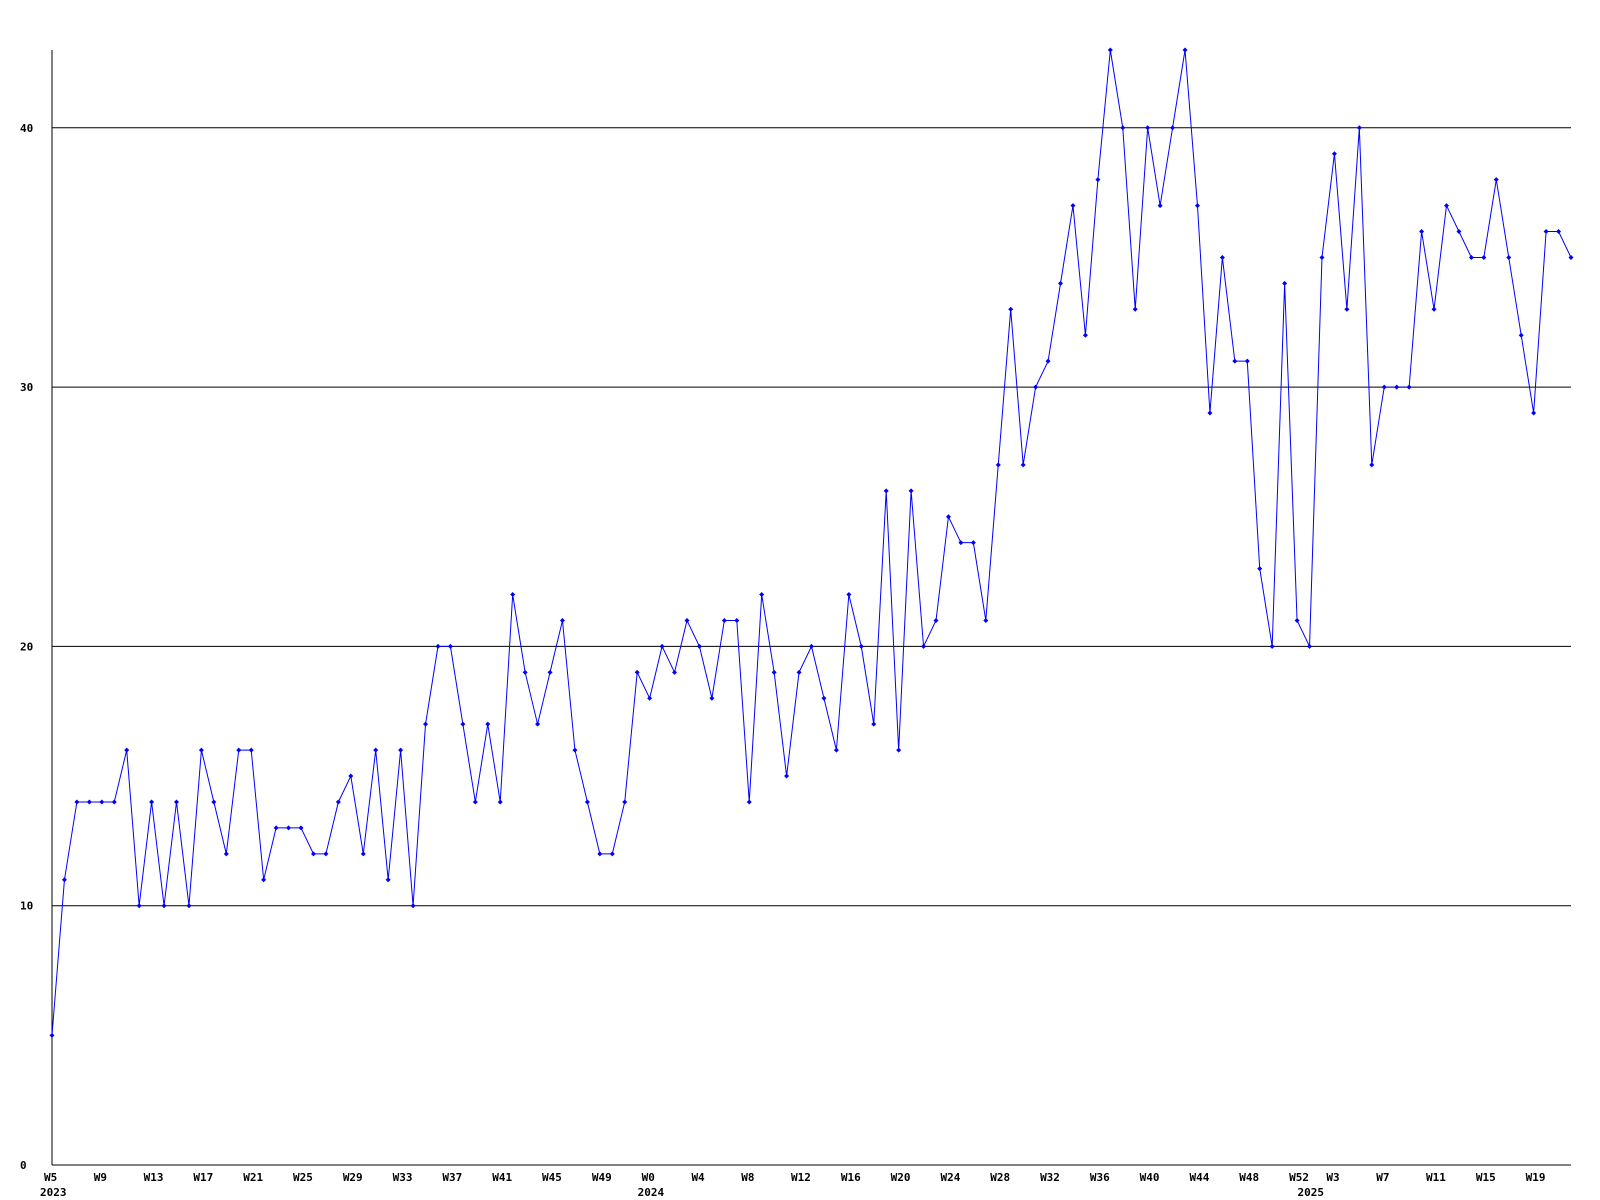 Image resolution: width=1600 pixels, height=1200 pixels. I want to click on x-tick-label: W37, so click(452, 1177).